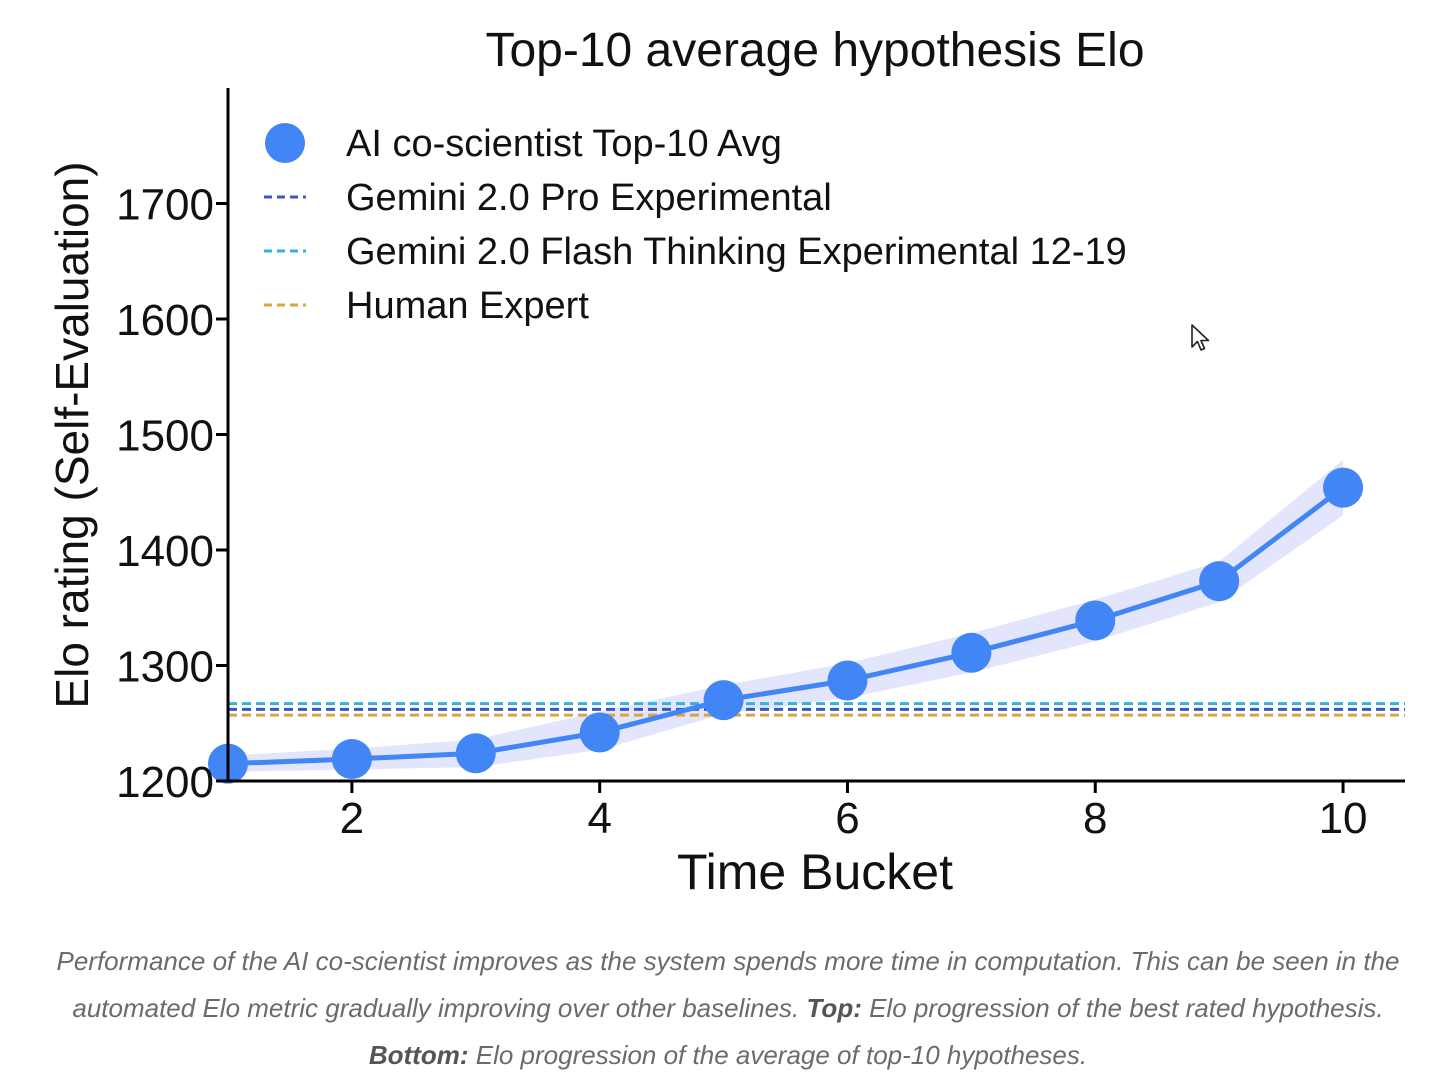 The image size is (1456, 1088). What do you see at coordinates (814, 50) in the screenshot?
I see `chart-title: Top-10 average hypothesis Elo` at bounding box center [814, 50].